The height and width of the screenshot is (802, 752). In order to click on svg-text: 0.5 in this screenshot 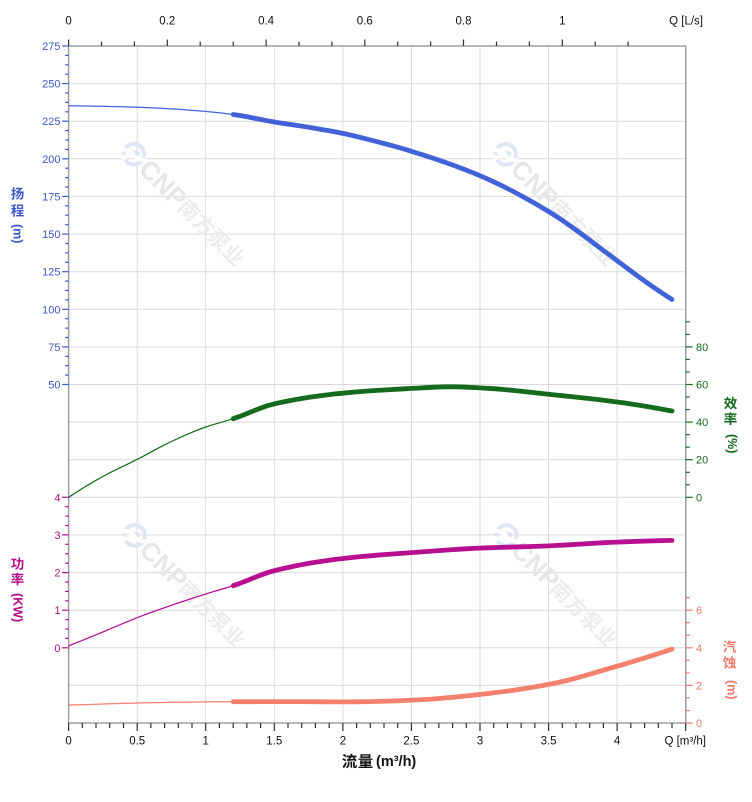, I will do `click(137, 742)`.